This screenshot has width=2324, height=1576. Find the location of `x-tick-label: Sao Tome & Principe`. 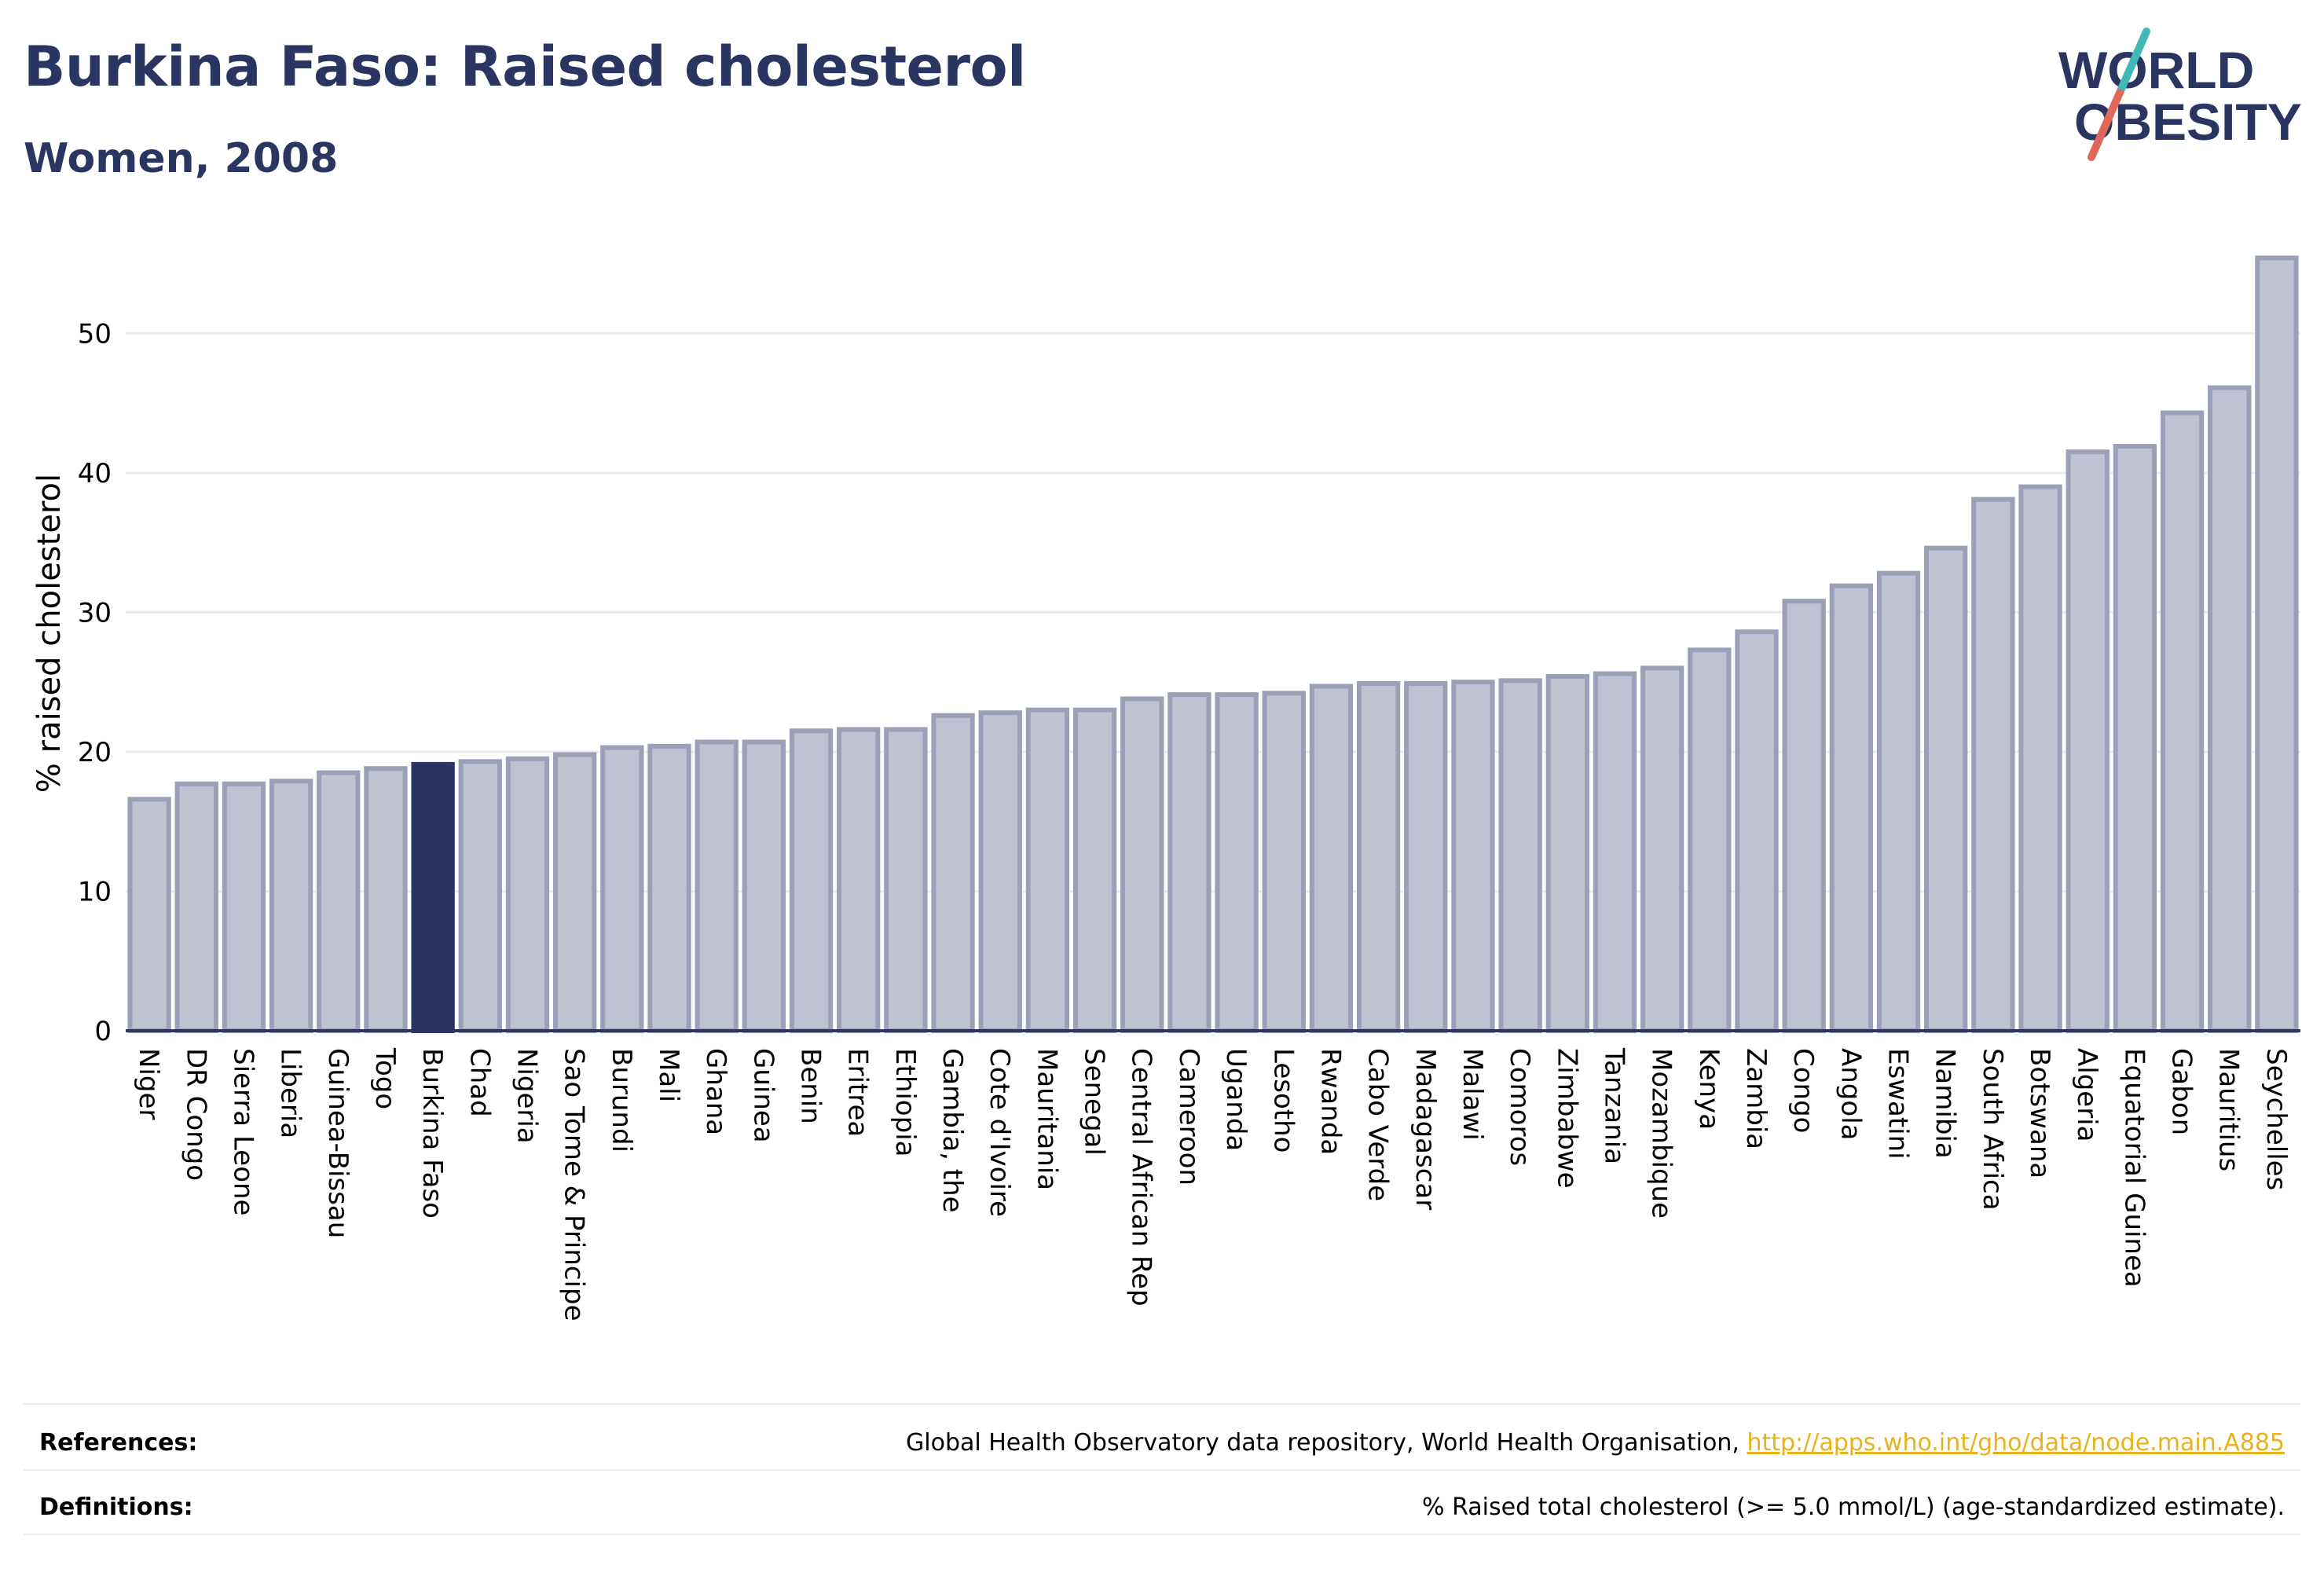

x-tick-label: Sao Tome & Principe is located at coordinates (574, 1184).